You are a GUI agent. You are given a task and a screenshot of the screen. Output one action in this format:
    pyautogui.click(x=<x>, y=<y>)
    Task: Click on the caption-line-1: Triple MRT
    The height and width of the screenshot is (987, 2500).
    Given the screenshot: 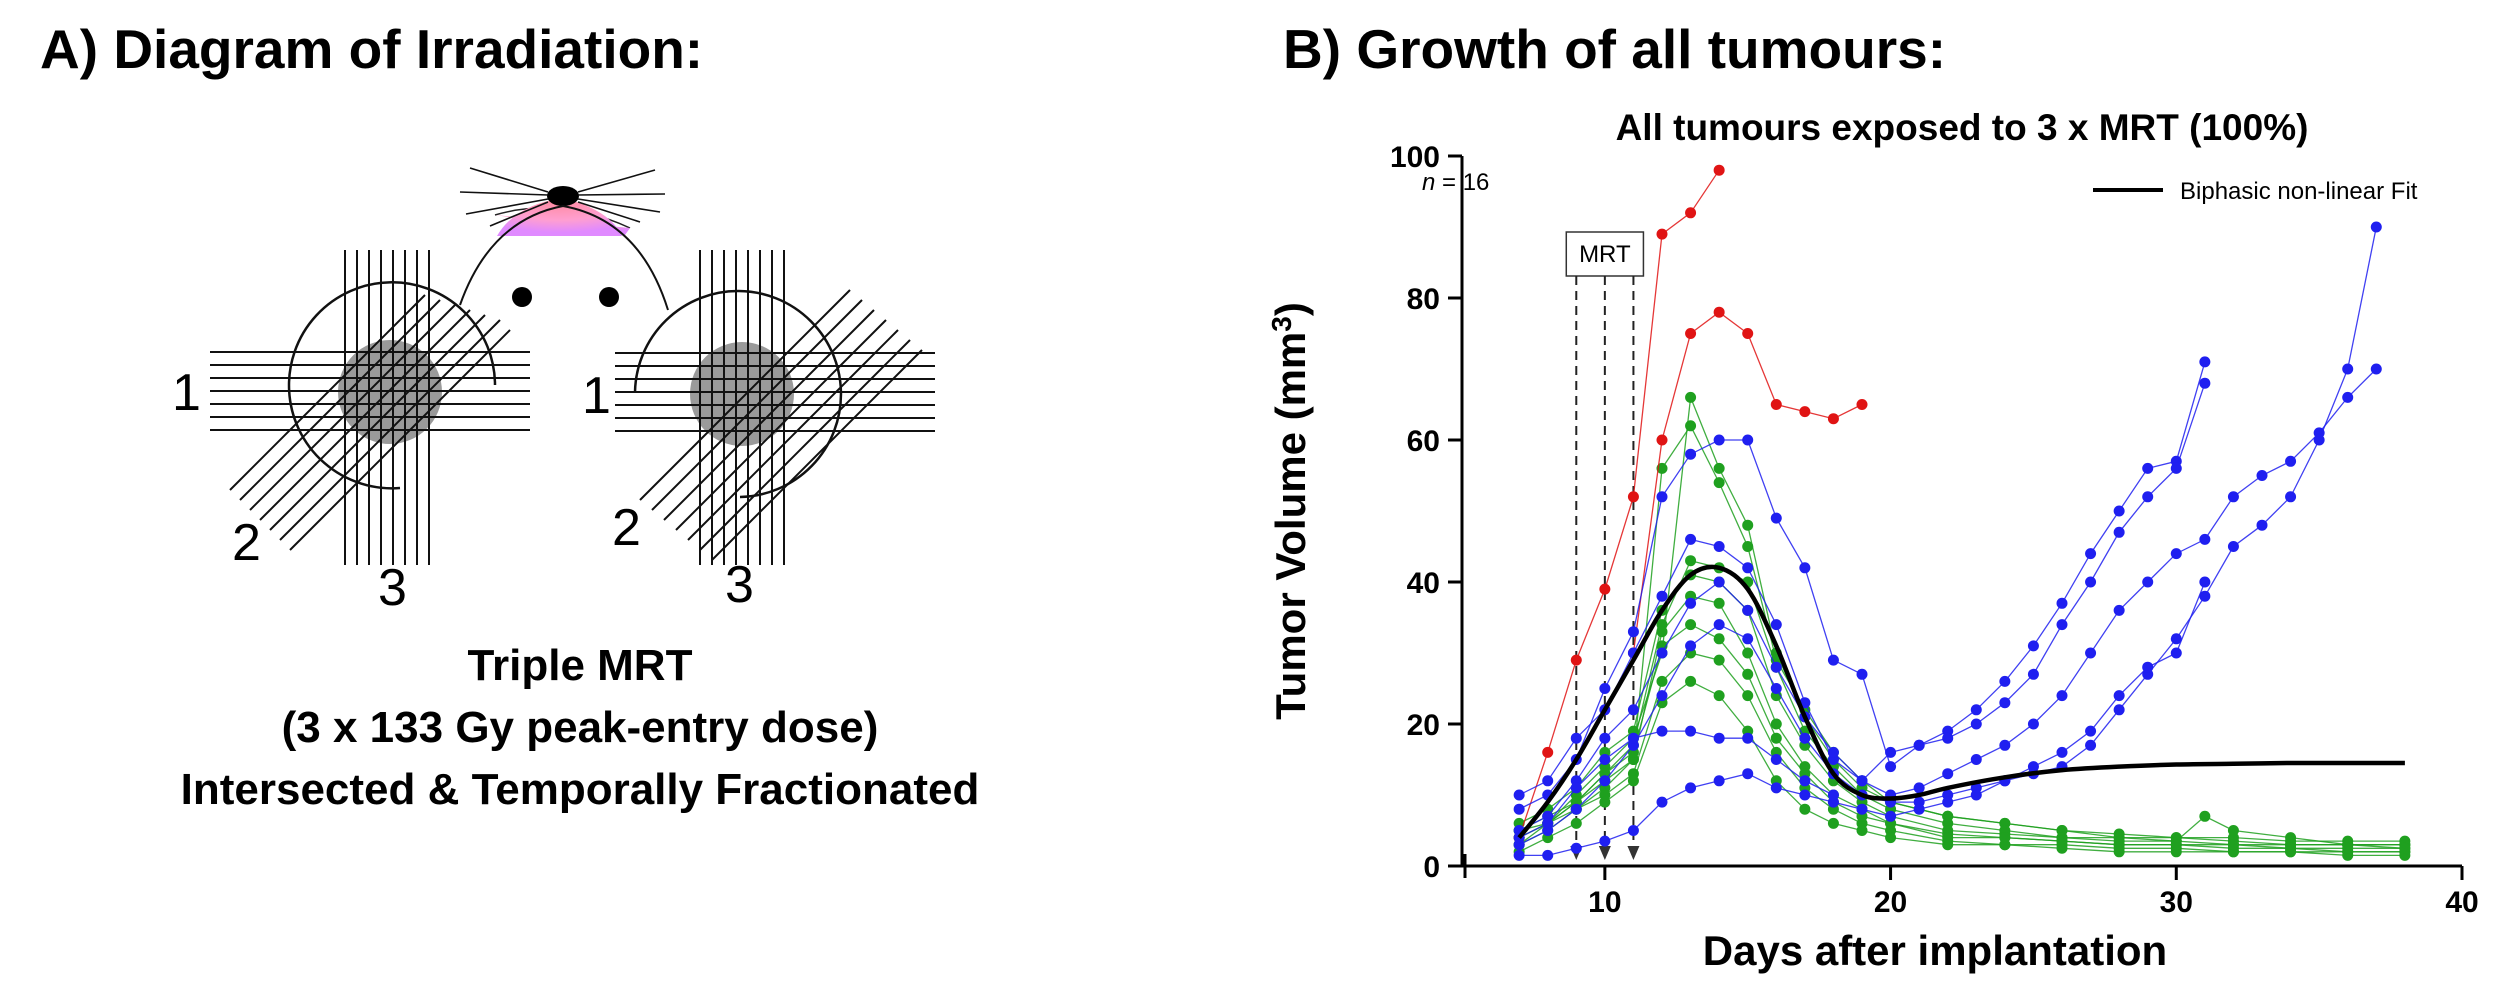 What is the action you would take?
    pyautogui.click(x=580, y=665)
    